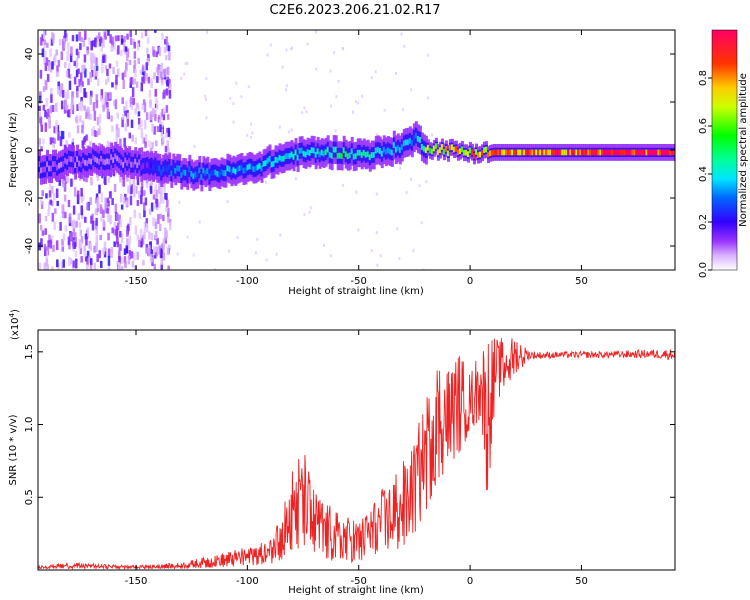 The image size is (750, 600). What do you see at coordinates (29, 246) in the screenshot?
I see `y-tick-label: -40` at bounding box center [29, 246].